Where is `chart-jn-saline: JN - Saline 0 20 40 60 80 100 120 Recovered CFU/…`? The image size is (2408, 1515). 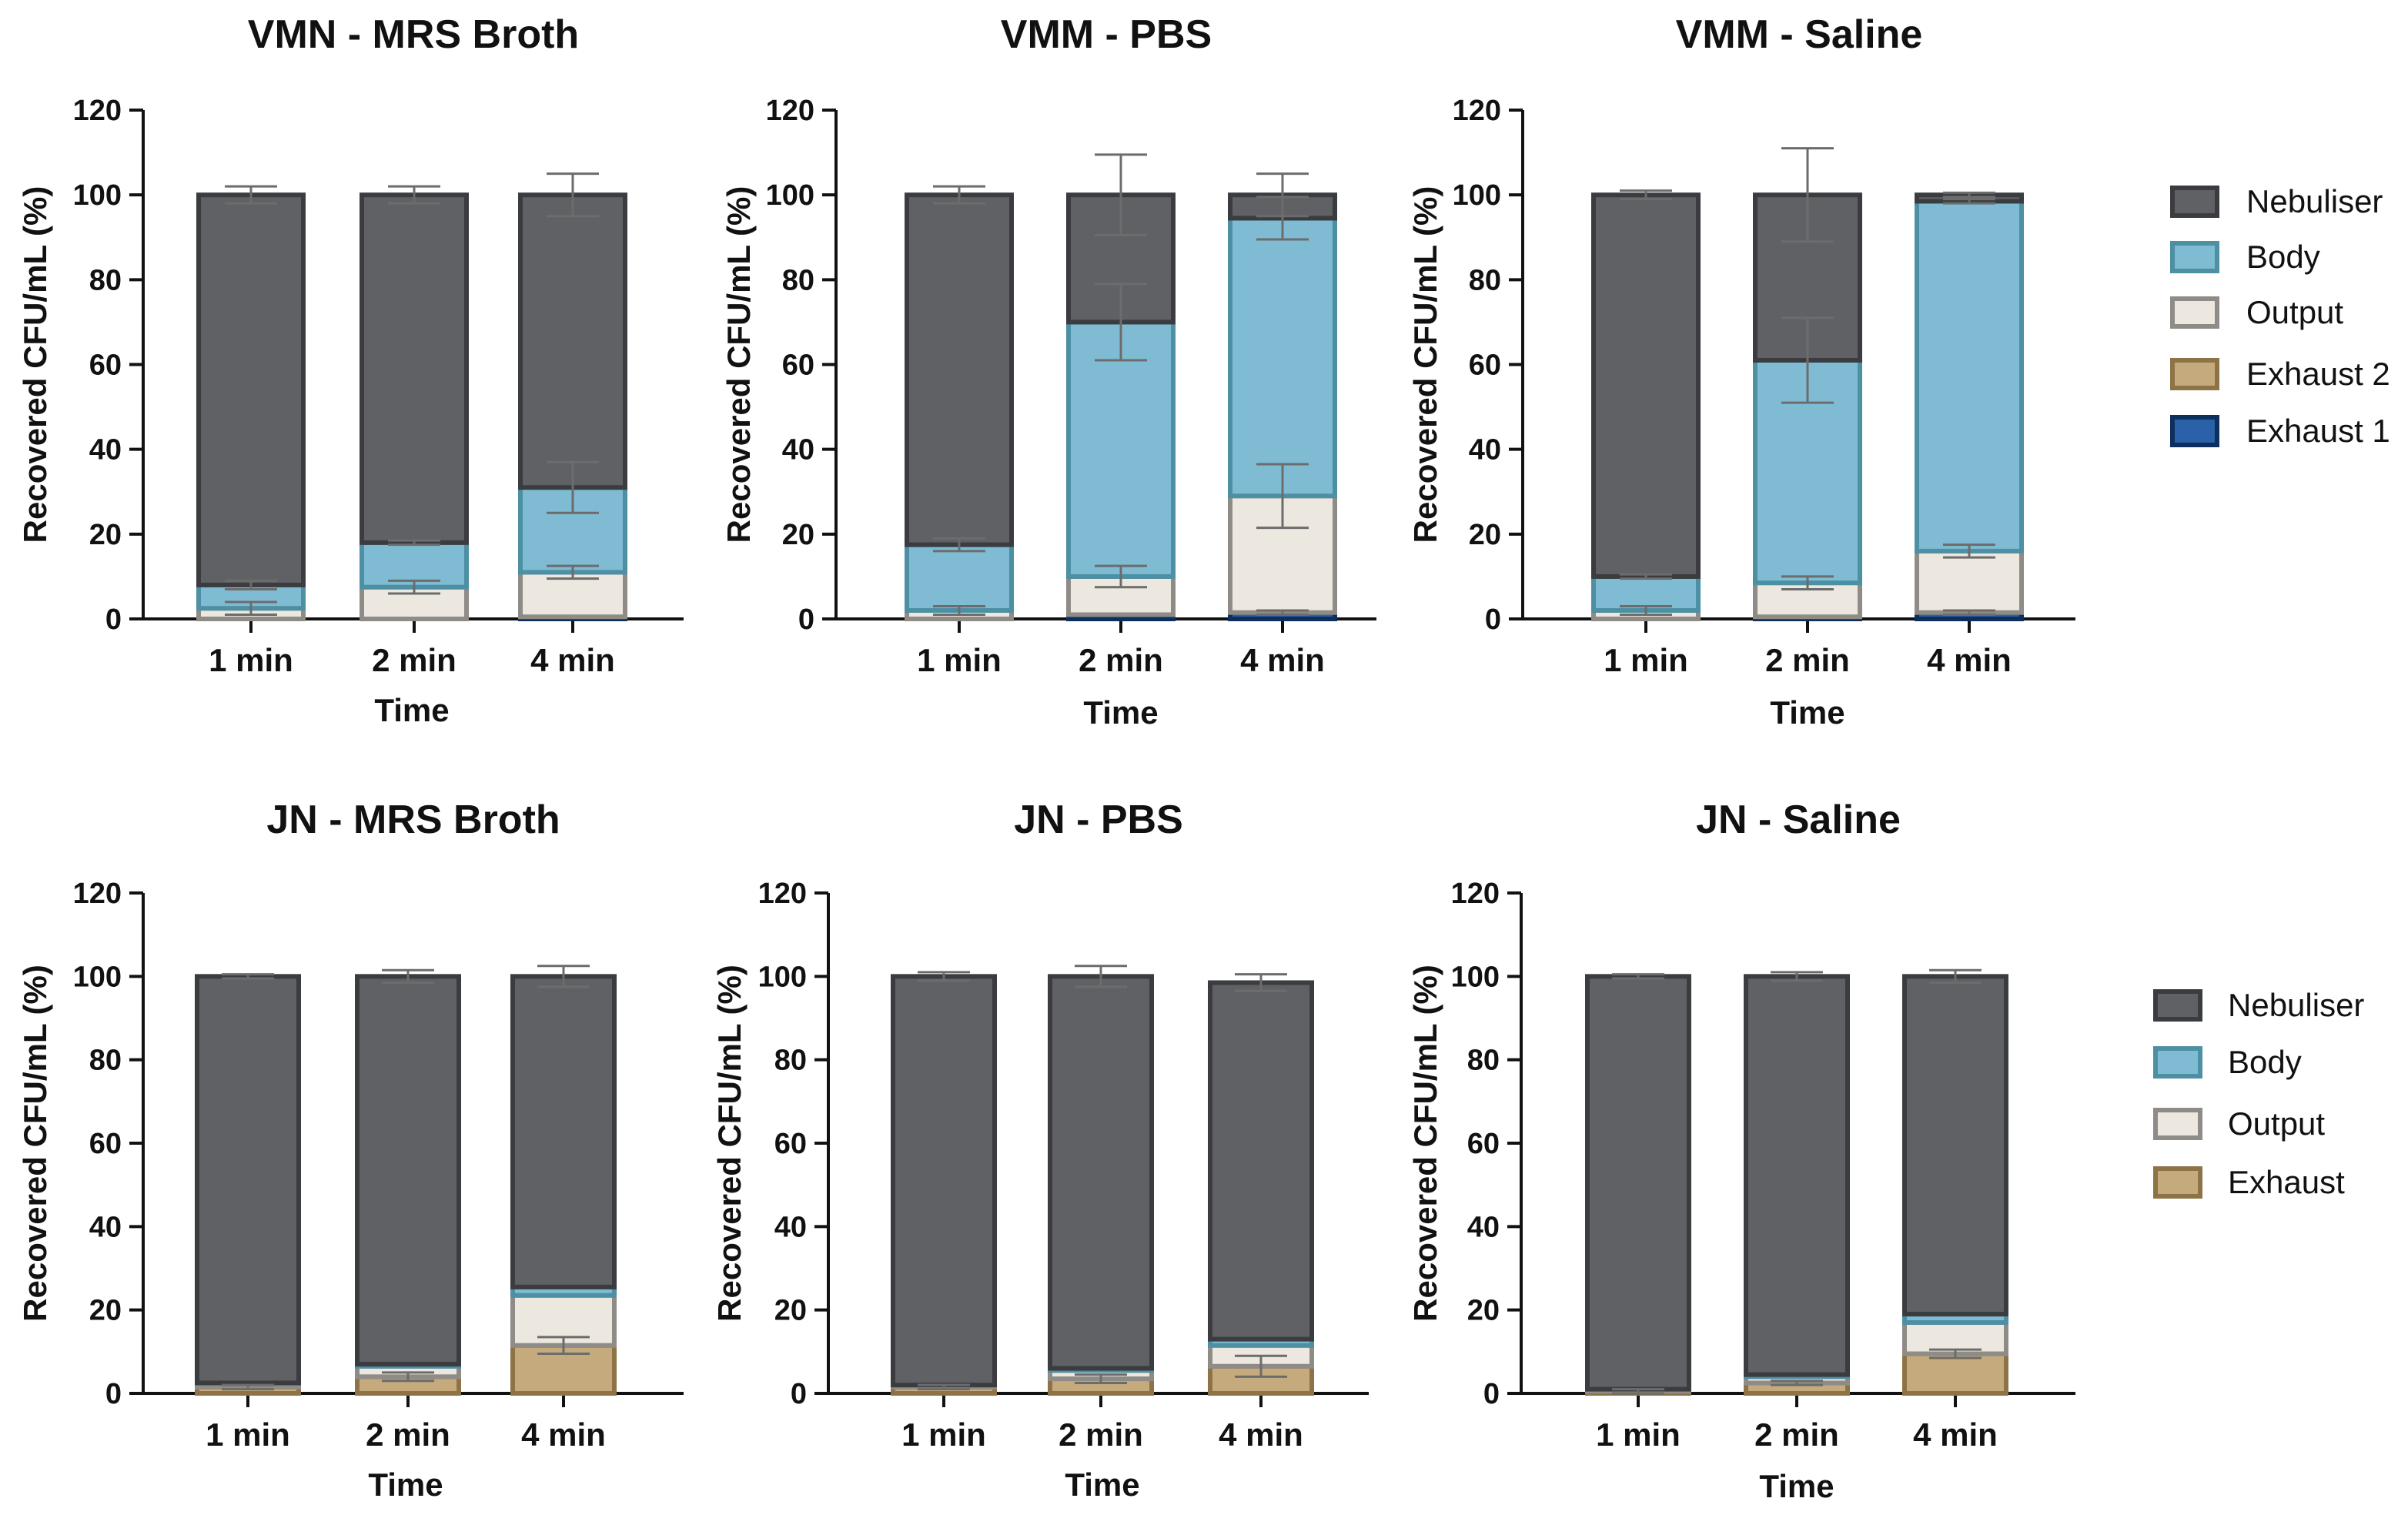 chart-jn-saline: JN - Saline 0 20 40 60 80 100 120 Recovered CFU/… is located at coordinates (1741, 1151).